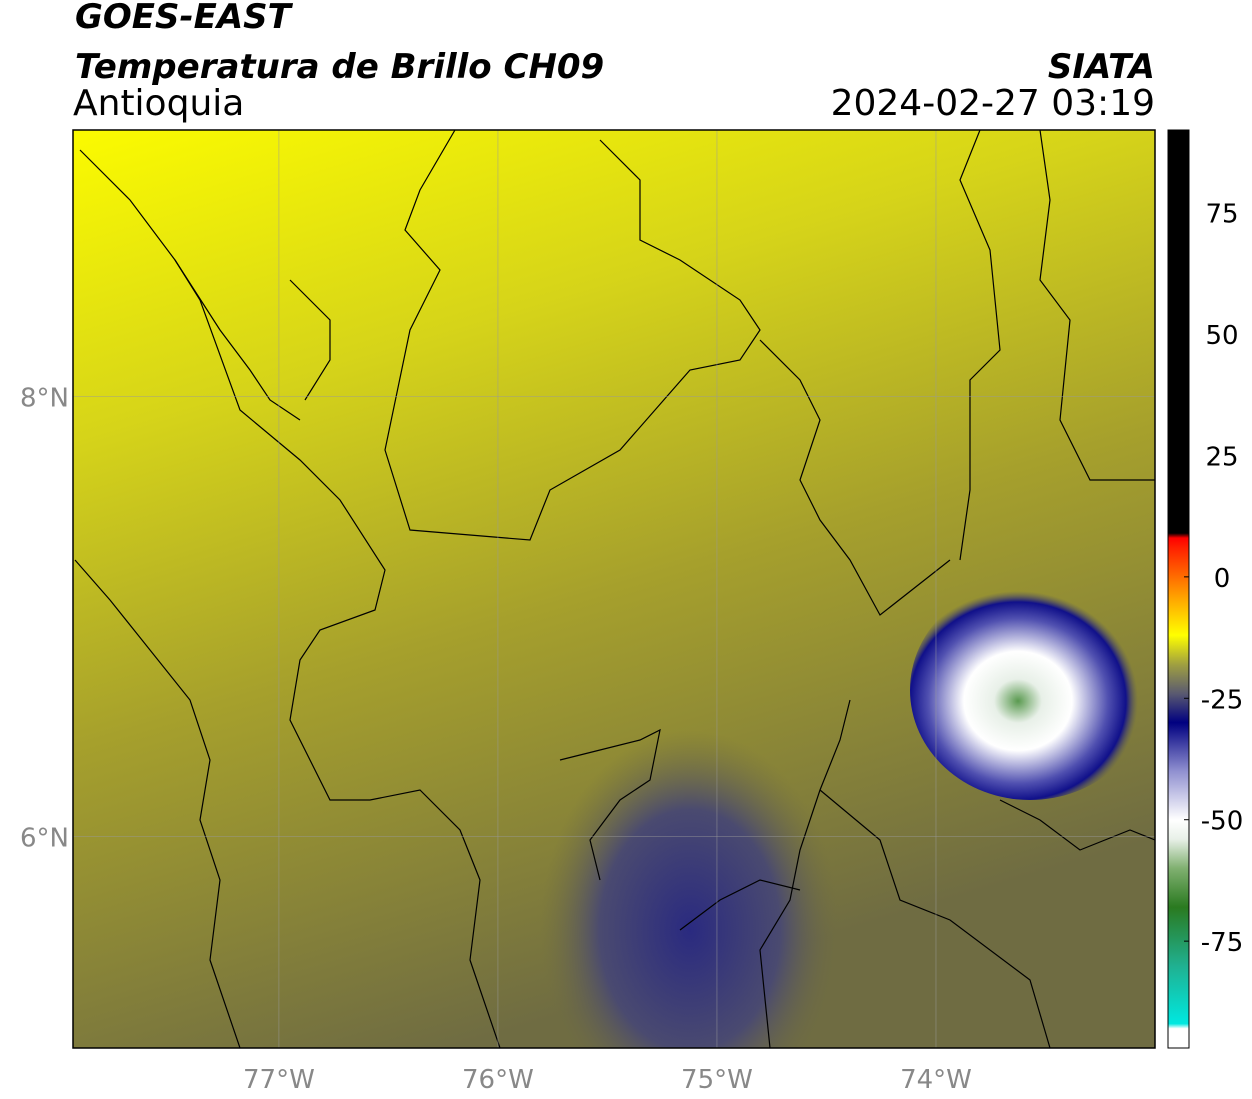  Describe the element at coordinates (1222, 700) in the screenshot. I see `colorbar-tick-label: -25` at that location.